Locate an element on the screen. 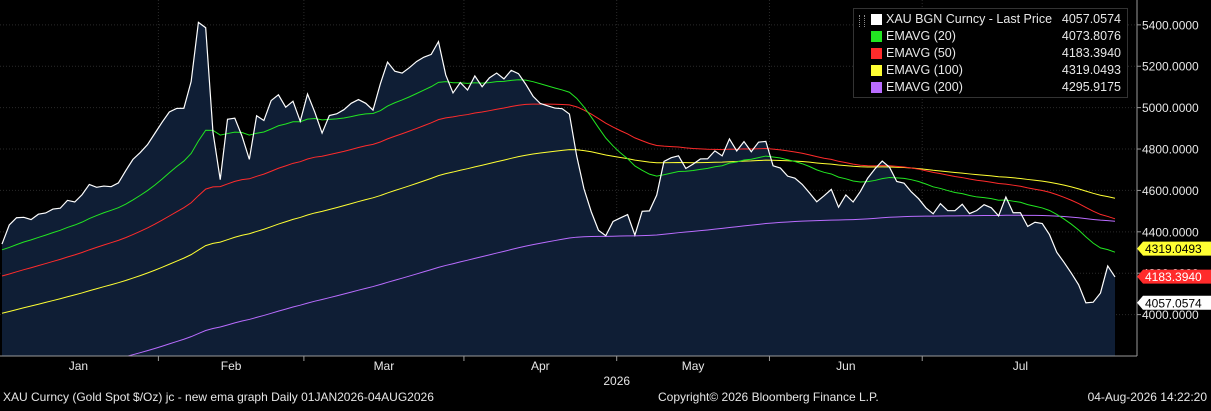  legend-item: XAU BGN Curncy - Last Price 4057.0574 is located at coordinates (990, 19).